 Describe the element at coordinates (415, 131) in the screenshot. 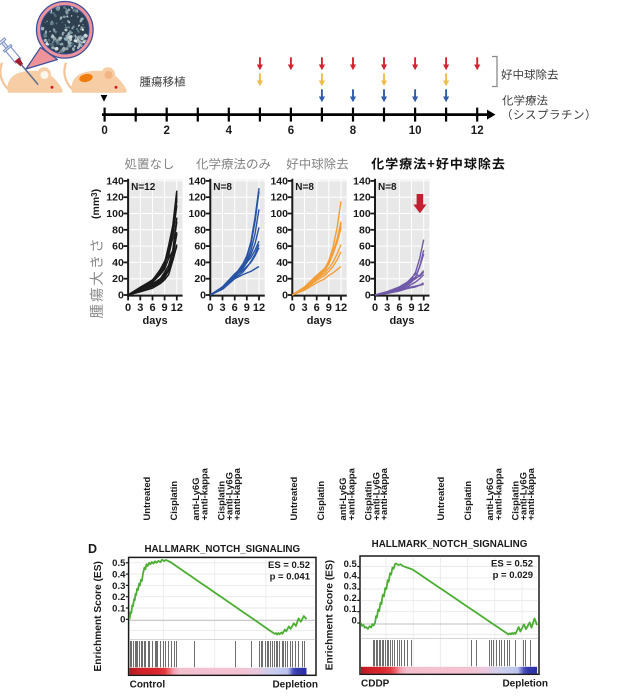

I see `svg-text: 10` at that location.